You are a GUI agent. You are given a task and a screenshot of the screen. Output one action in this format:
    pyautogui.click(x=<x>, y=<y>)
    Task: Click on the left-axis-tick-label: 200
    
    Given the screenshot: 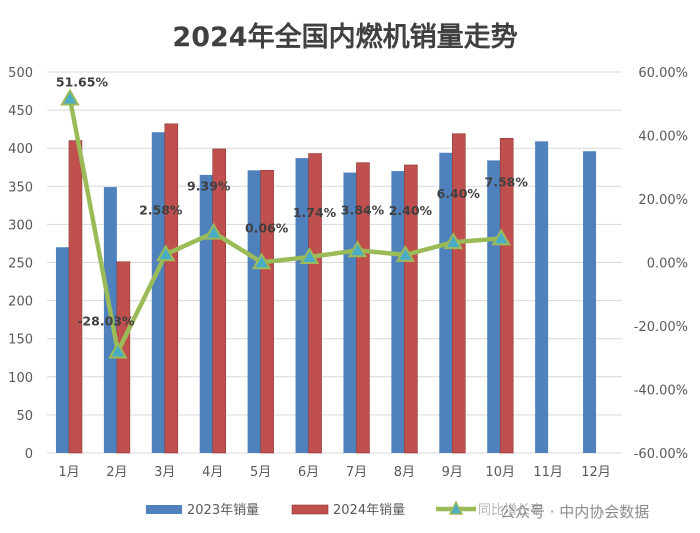 What is the action you would take?
    pyautogui.click(x=20, y=302)
    